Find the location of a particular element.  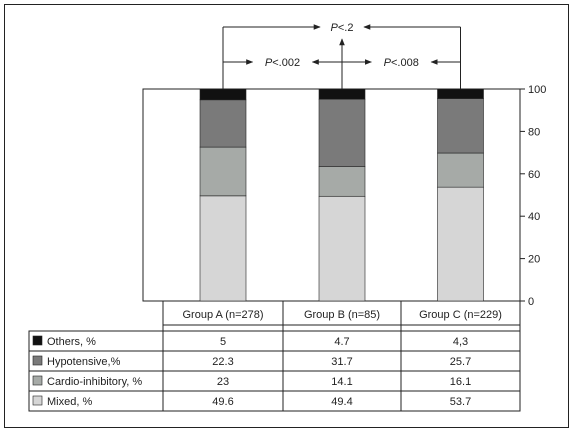

data-label-r4-c2: 49.4 is located at coordinates (341, 402).